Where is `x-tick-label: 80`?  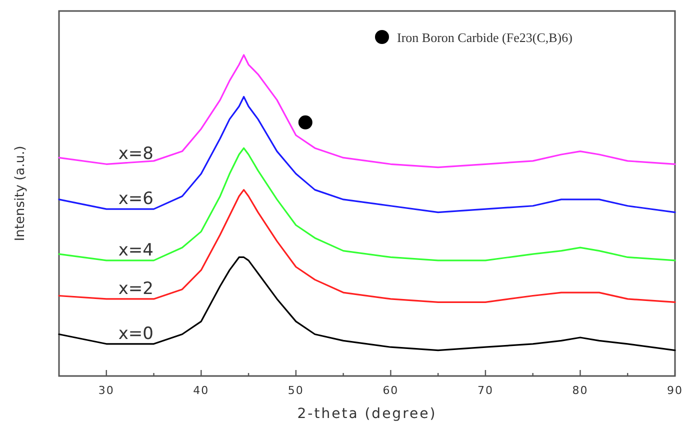
x-tick-label: 80 is located at coordinates (580, 390).